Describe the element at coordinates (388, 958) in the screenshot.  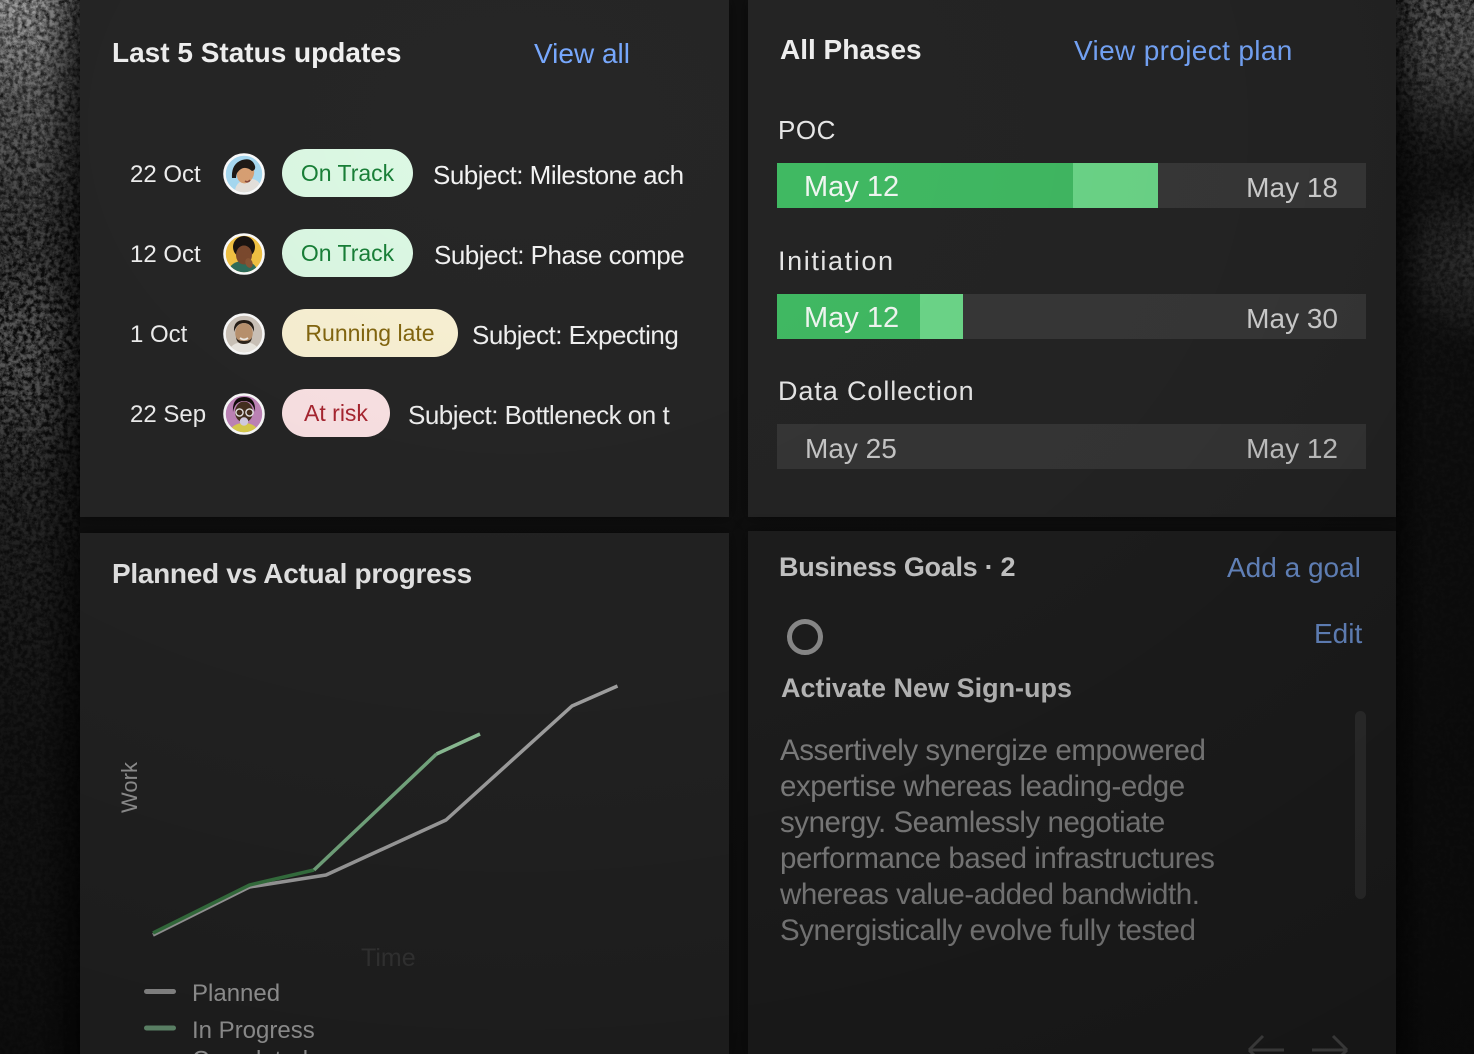
I see `svg-text: Time` at that location.